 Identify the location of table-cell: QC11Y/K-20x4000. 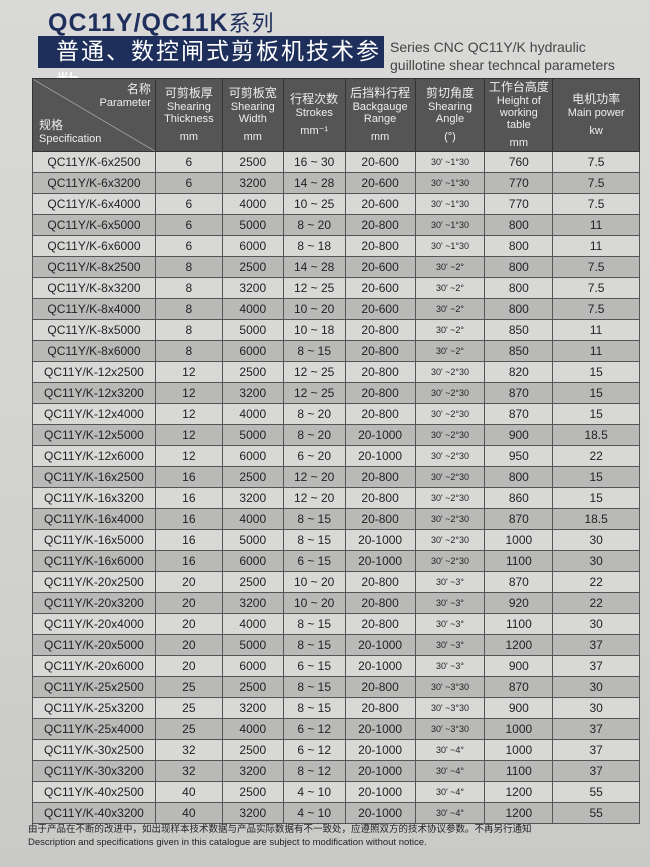
(94, 624).